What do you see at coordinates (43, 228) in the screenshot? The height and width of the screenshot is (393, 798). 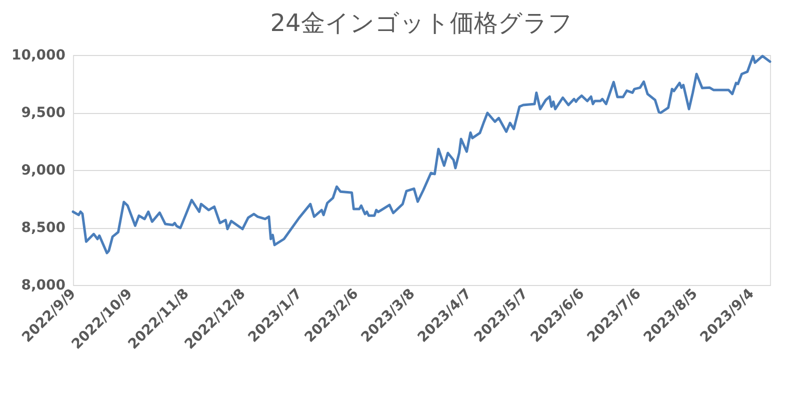 I see `y-tick-label: 8,500` at bounding box center [43, 228].